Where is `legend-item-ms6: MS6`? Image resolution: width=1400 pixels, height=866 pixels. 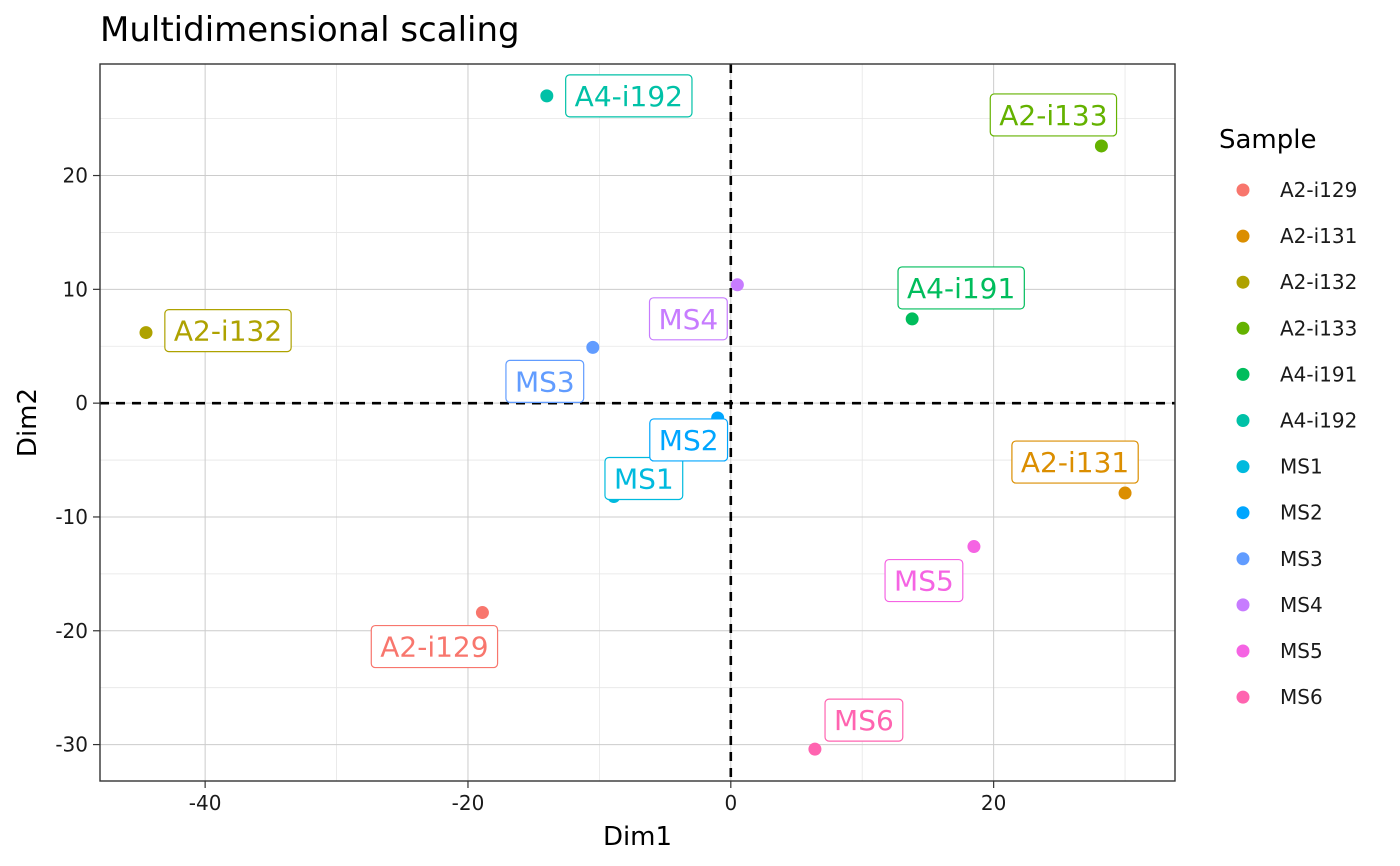 legend-item-ms6: MS6 is located at coordinates (1279, 697).